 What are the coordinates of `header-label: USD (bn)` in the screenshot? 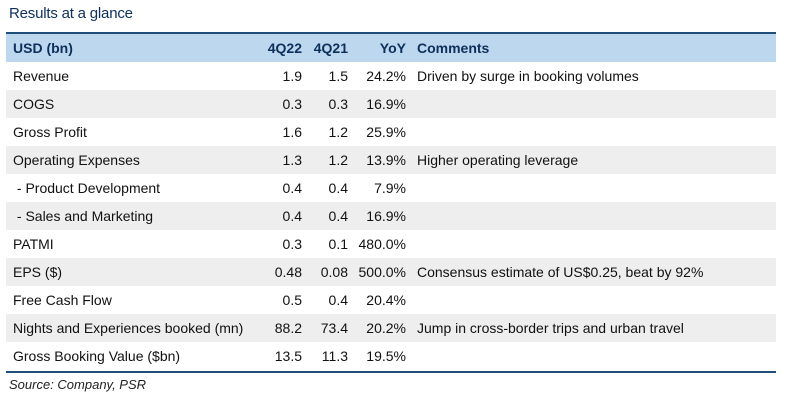 It's located at (43, 48).